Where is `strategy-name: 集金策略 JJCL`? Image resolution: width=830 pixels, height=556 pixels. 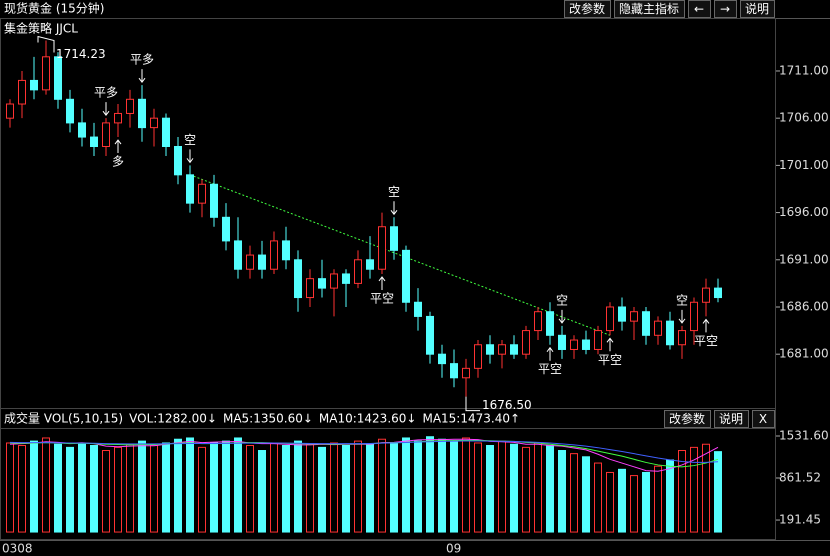 strategy-name: 集金策略 JJCL is located at coordinates (41, 28).